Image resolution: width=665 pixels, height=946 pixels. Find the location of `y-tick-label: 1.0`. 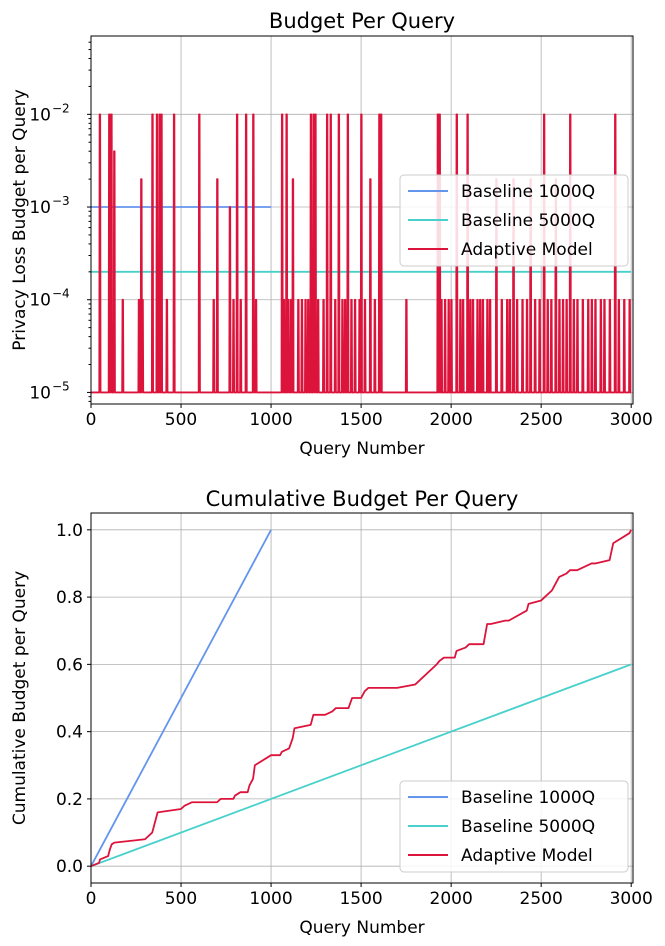

y-tick-label: 1.0 is located at coordinates (69, 531).